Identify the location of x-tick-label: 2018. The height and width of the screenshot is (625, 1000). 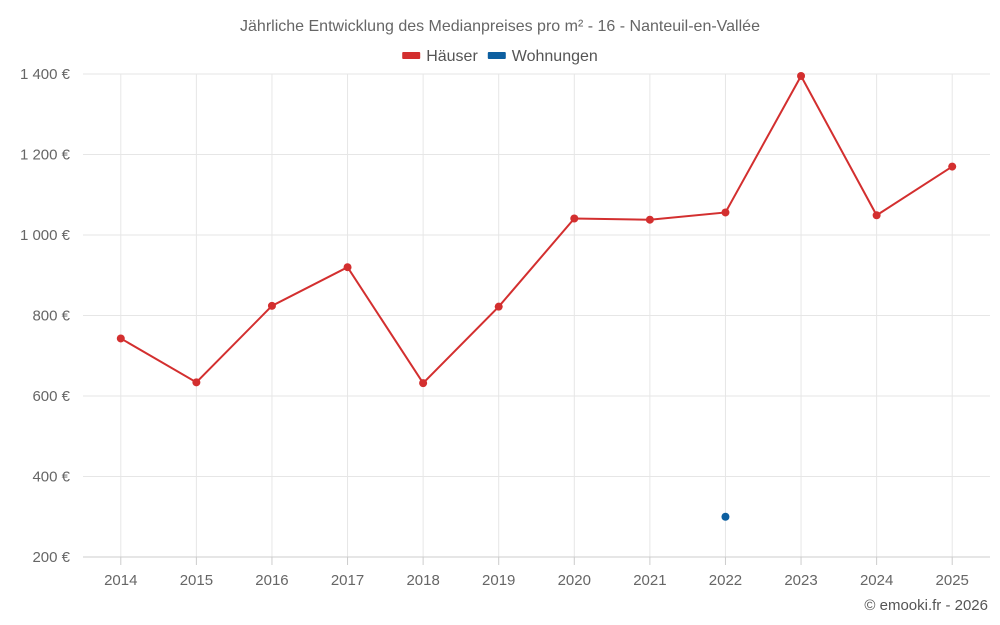
(422, 580).